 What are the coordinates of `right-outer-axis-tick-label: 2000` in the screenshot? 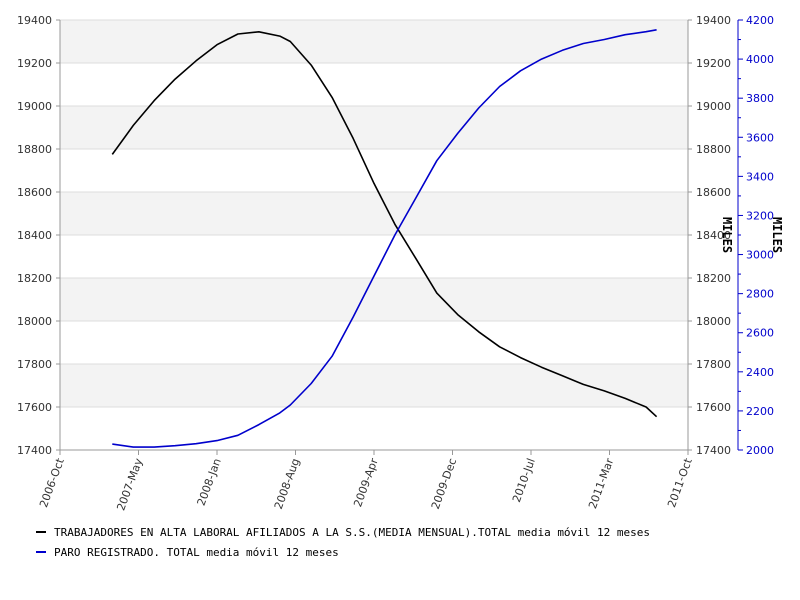 It's located at (760, 450).